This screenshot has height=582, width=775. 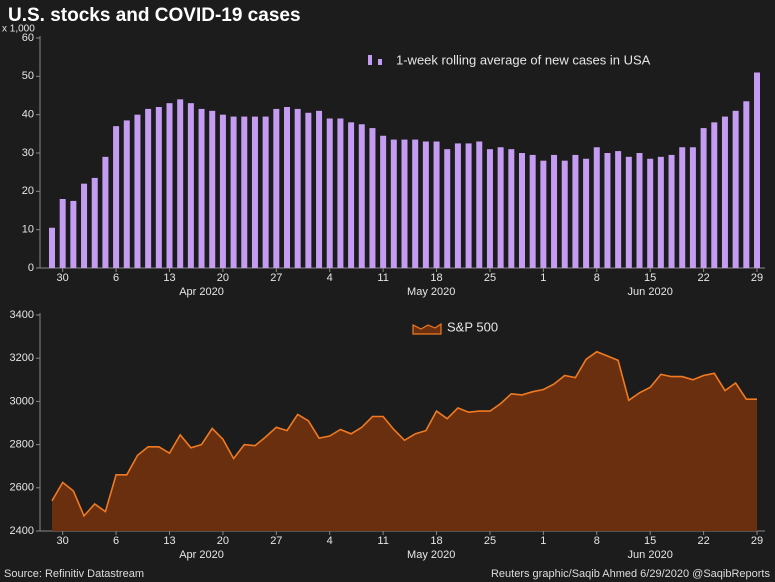 I want to click on y-tick-label: 3000, so click(x=22, y=401).